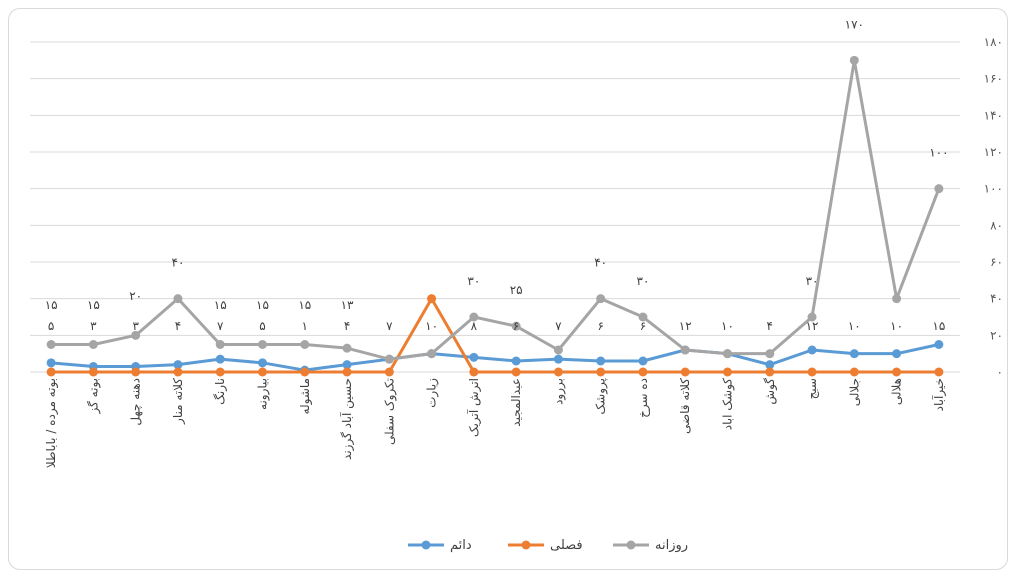  What do you see at coordinates (993, 79) in the screenshot?
I see `y-tick-label: ۱۶۰` at bounding box center [993, 79].